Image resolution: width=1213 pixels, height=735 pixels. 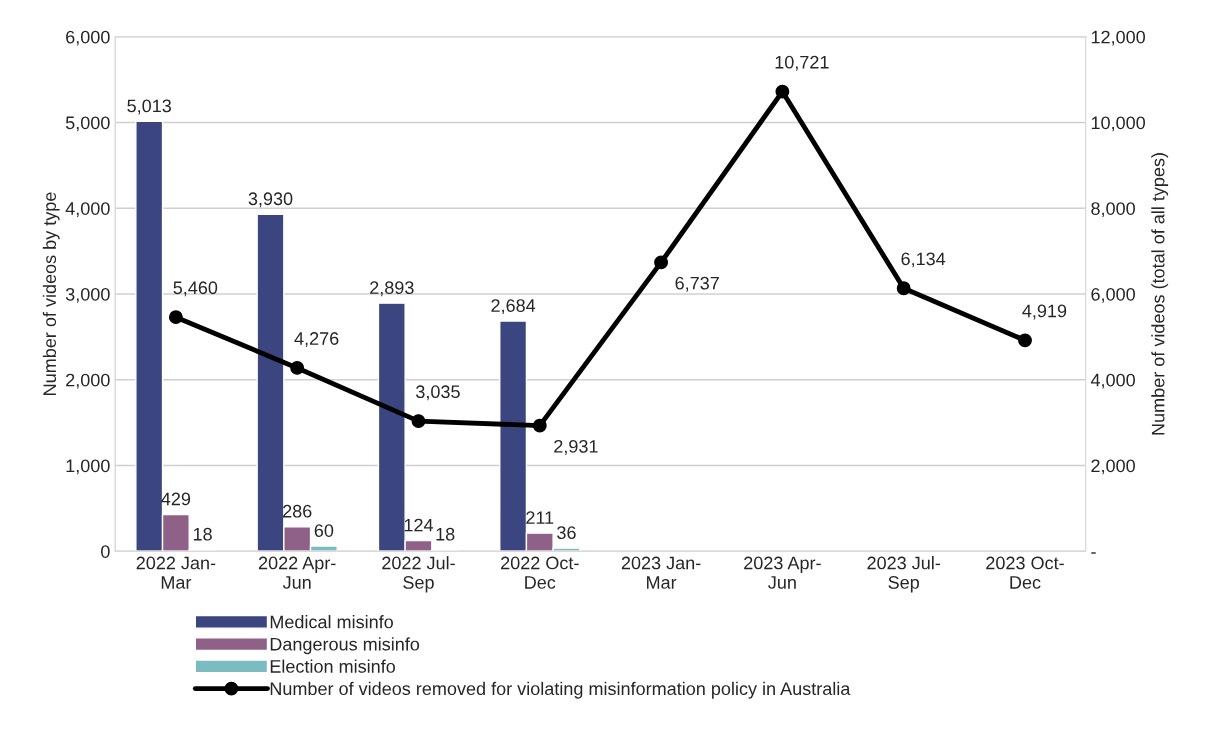 What do you see at coordinates (345, 646) in the screenshot?
I see `legend-label: Dangerous misinfo` at bounding box center [345, 646].